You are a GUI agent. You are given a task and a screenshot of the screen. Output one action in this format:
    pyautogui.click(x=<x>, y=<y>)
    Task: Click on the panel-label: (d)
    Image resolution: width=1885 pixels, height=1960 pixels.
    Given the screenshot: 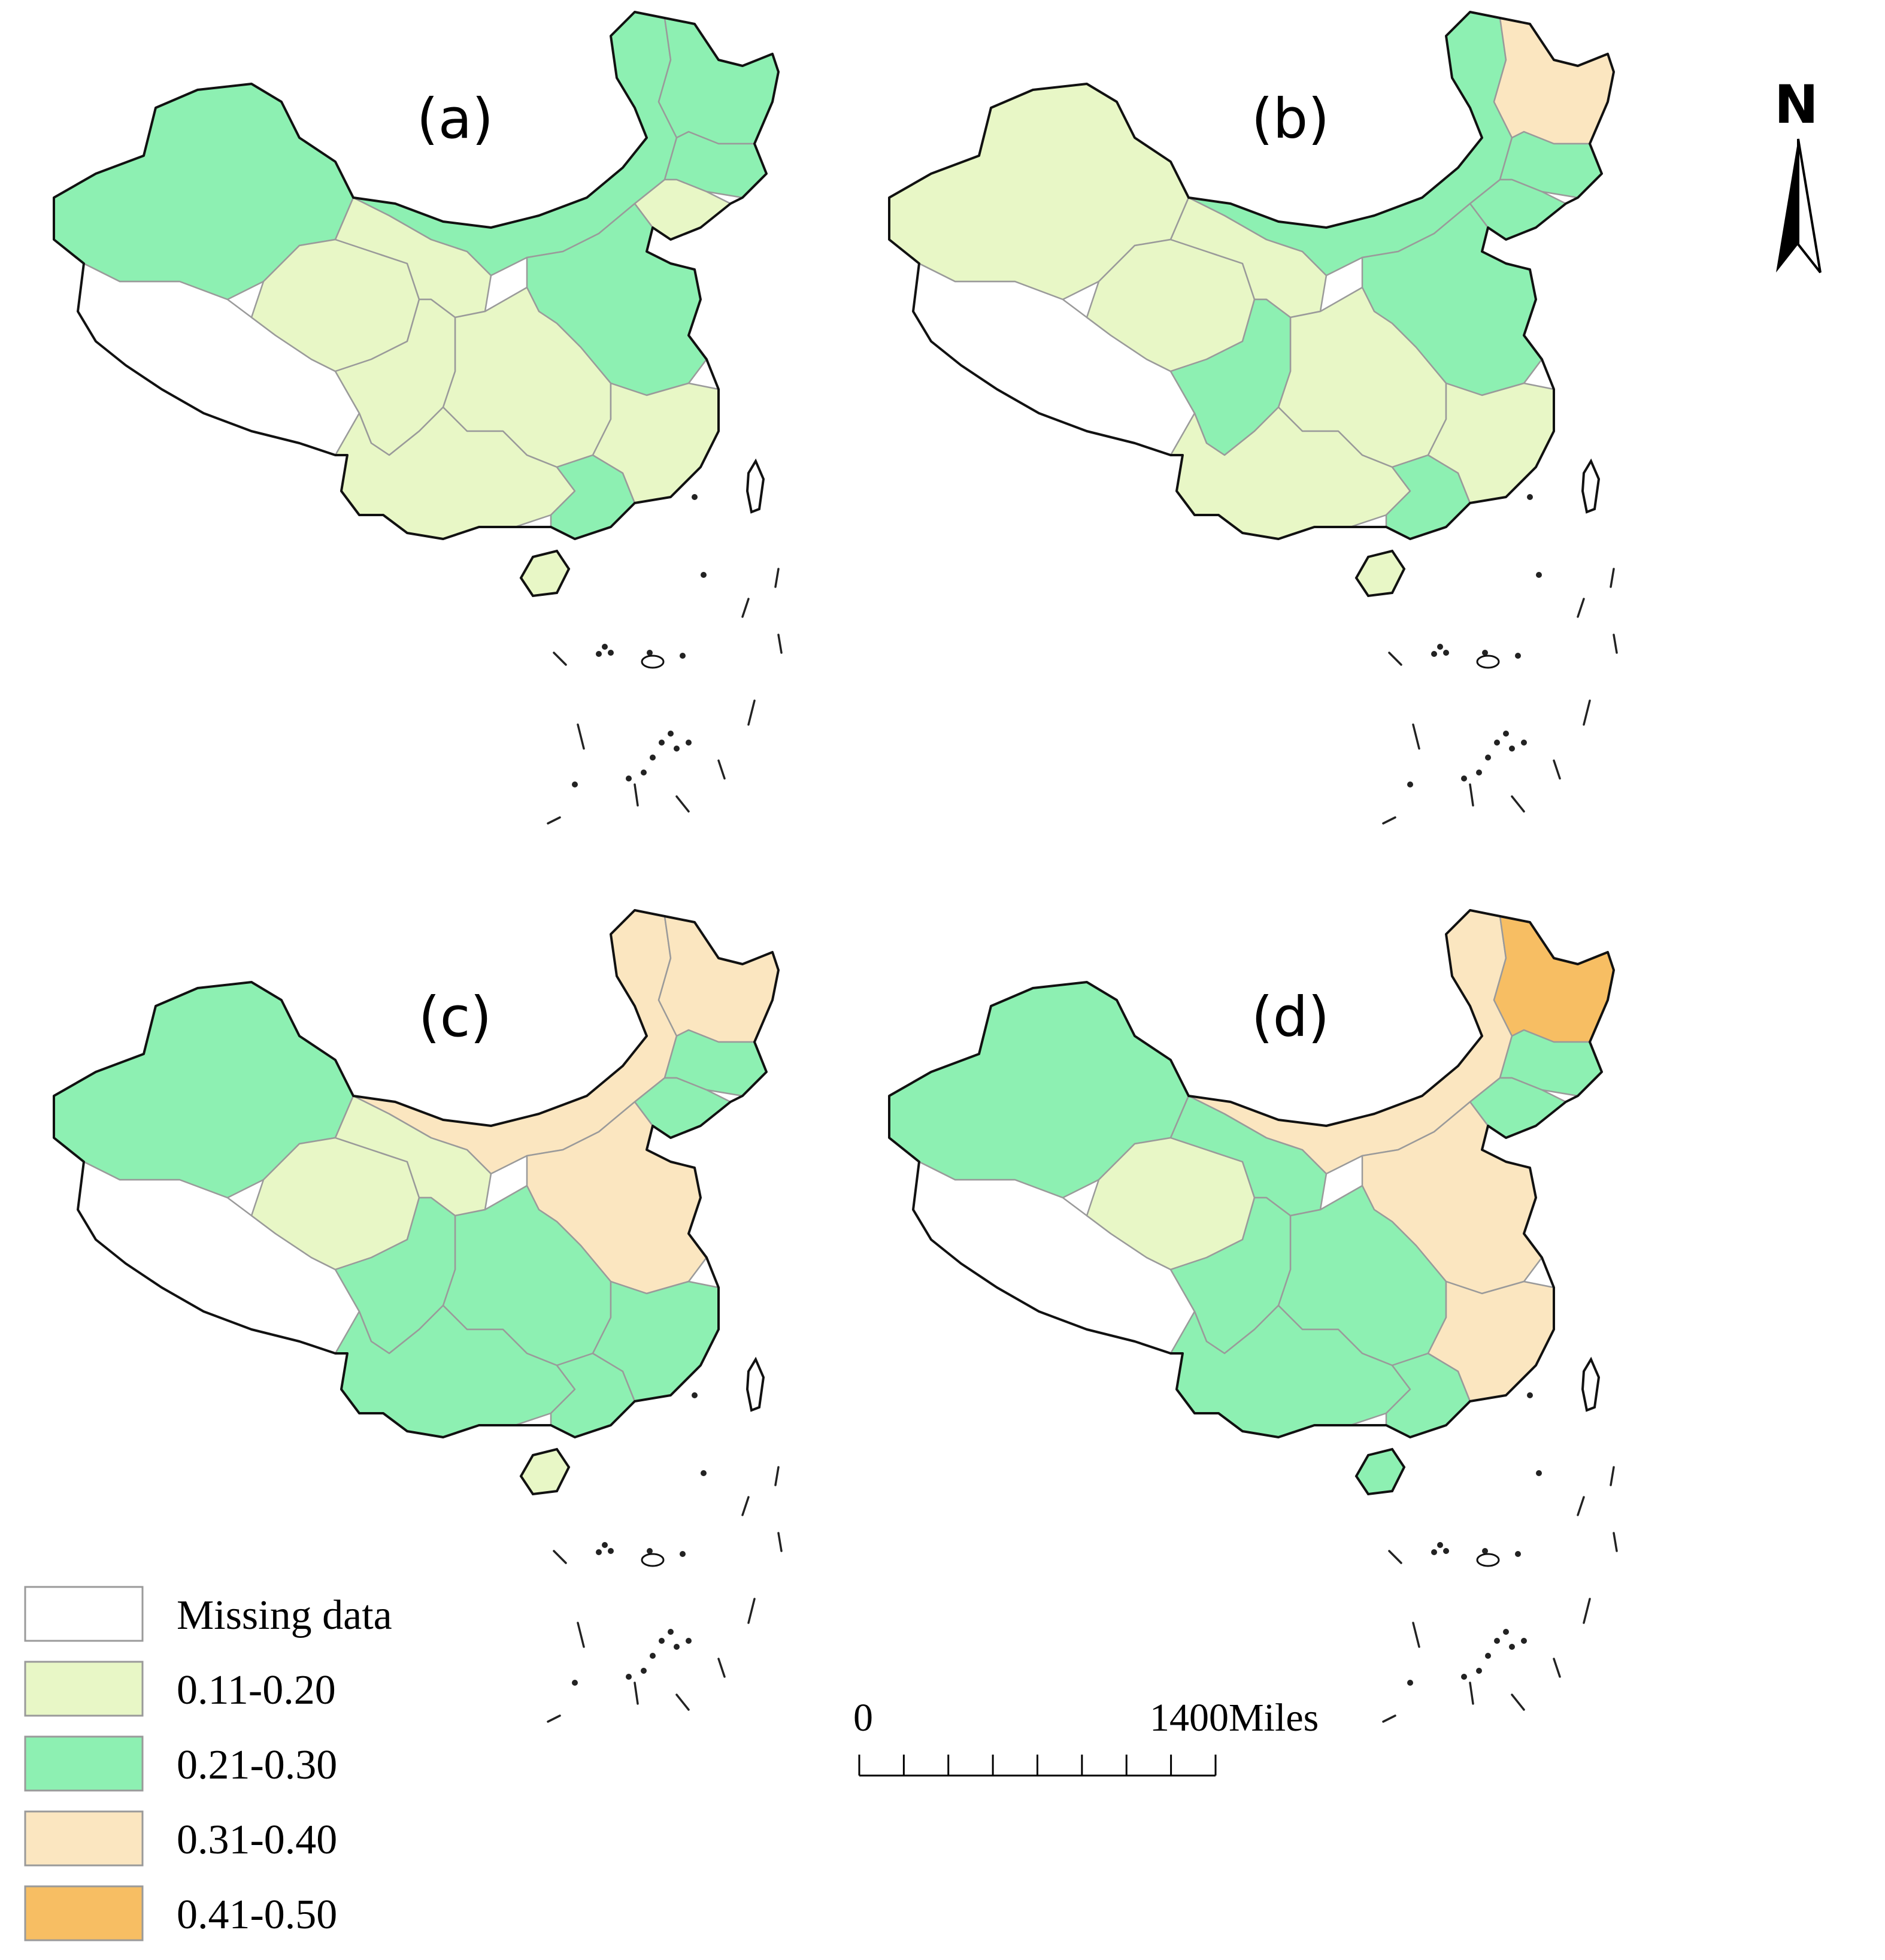 What is the action you would take?
    pyautogui.click(x=1290, y=1017)
    